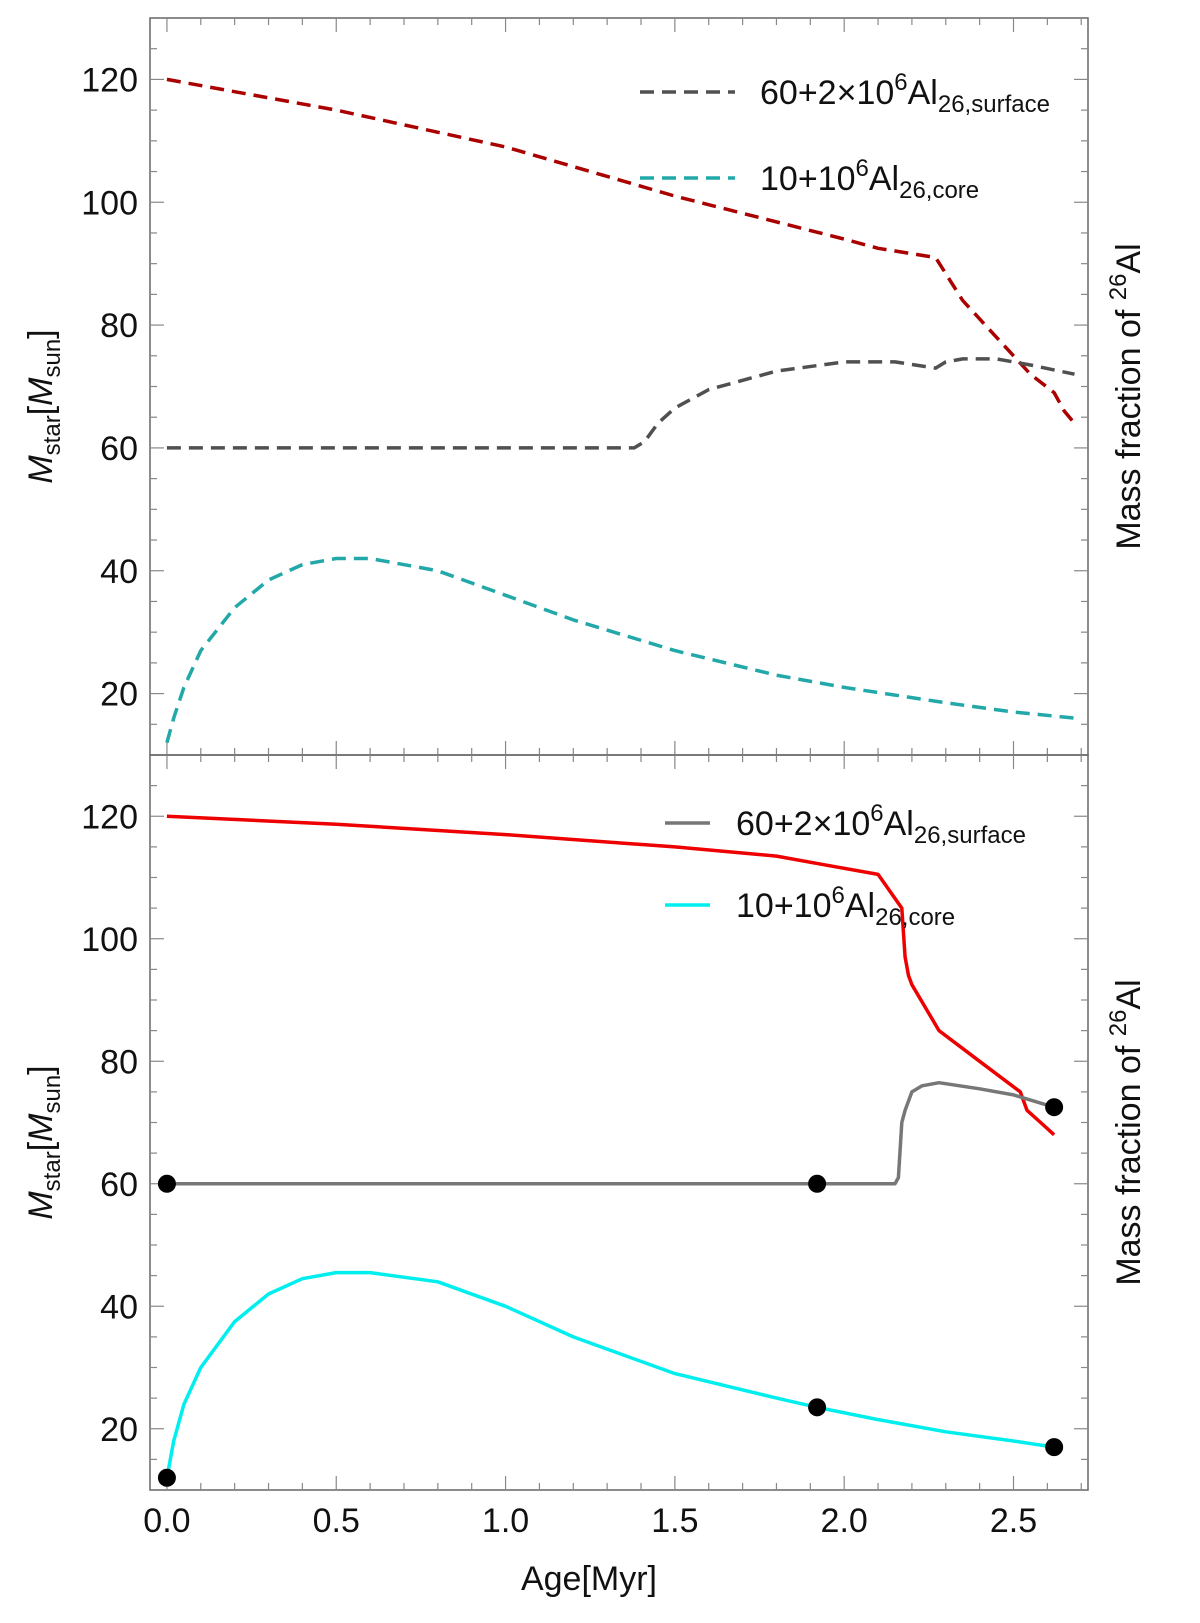  What do you see at coordinates (166, 1521) in the screenshot?
I see `x-tick-label: 0.0` at bounding box center [166, 1521].